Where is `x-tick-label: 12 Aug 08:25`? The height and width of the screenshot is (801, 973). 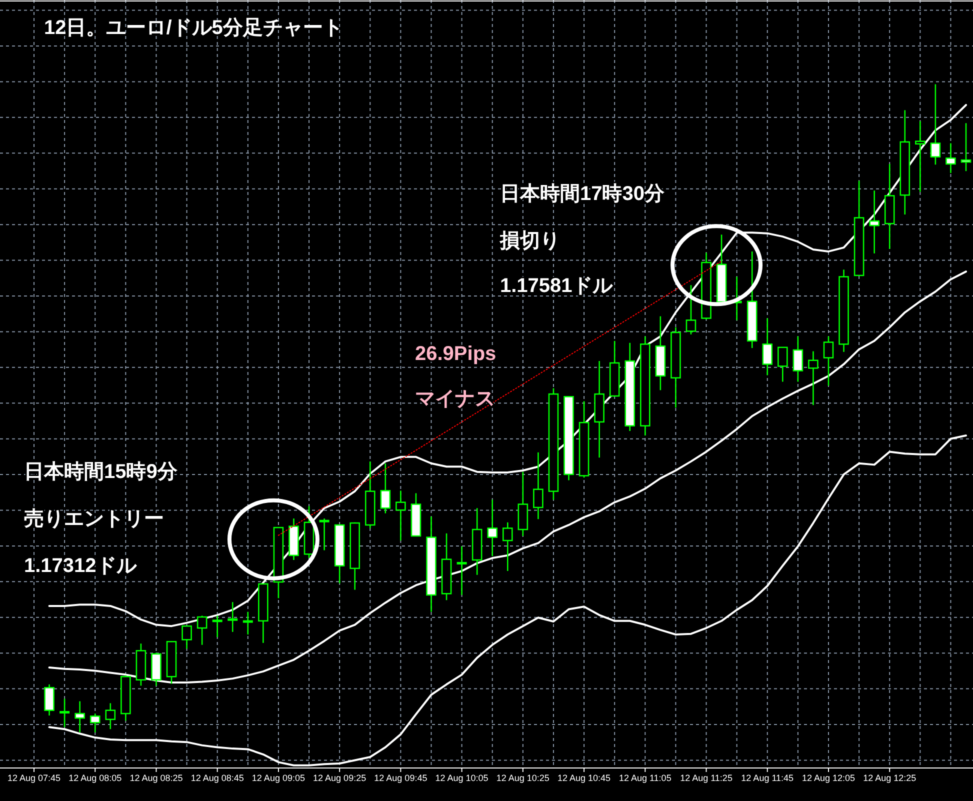
x-tick-label: 12 Aug 08:25 is located at coordinates (156, 778).